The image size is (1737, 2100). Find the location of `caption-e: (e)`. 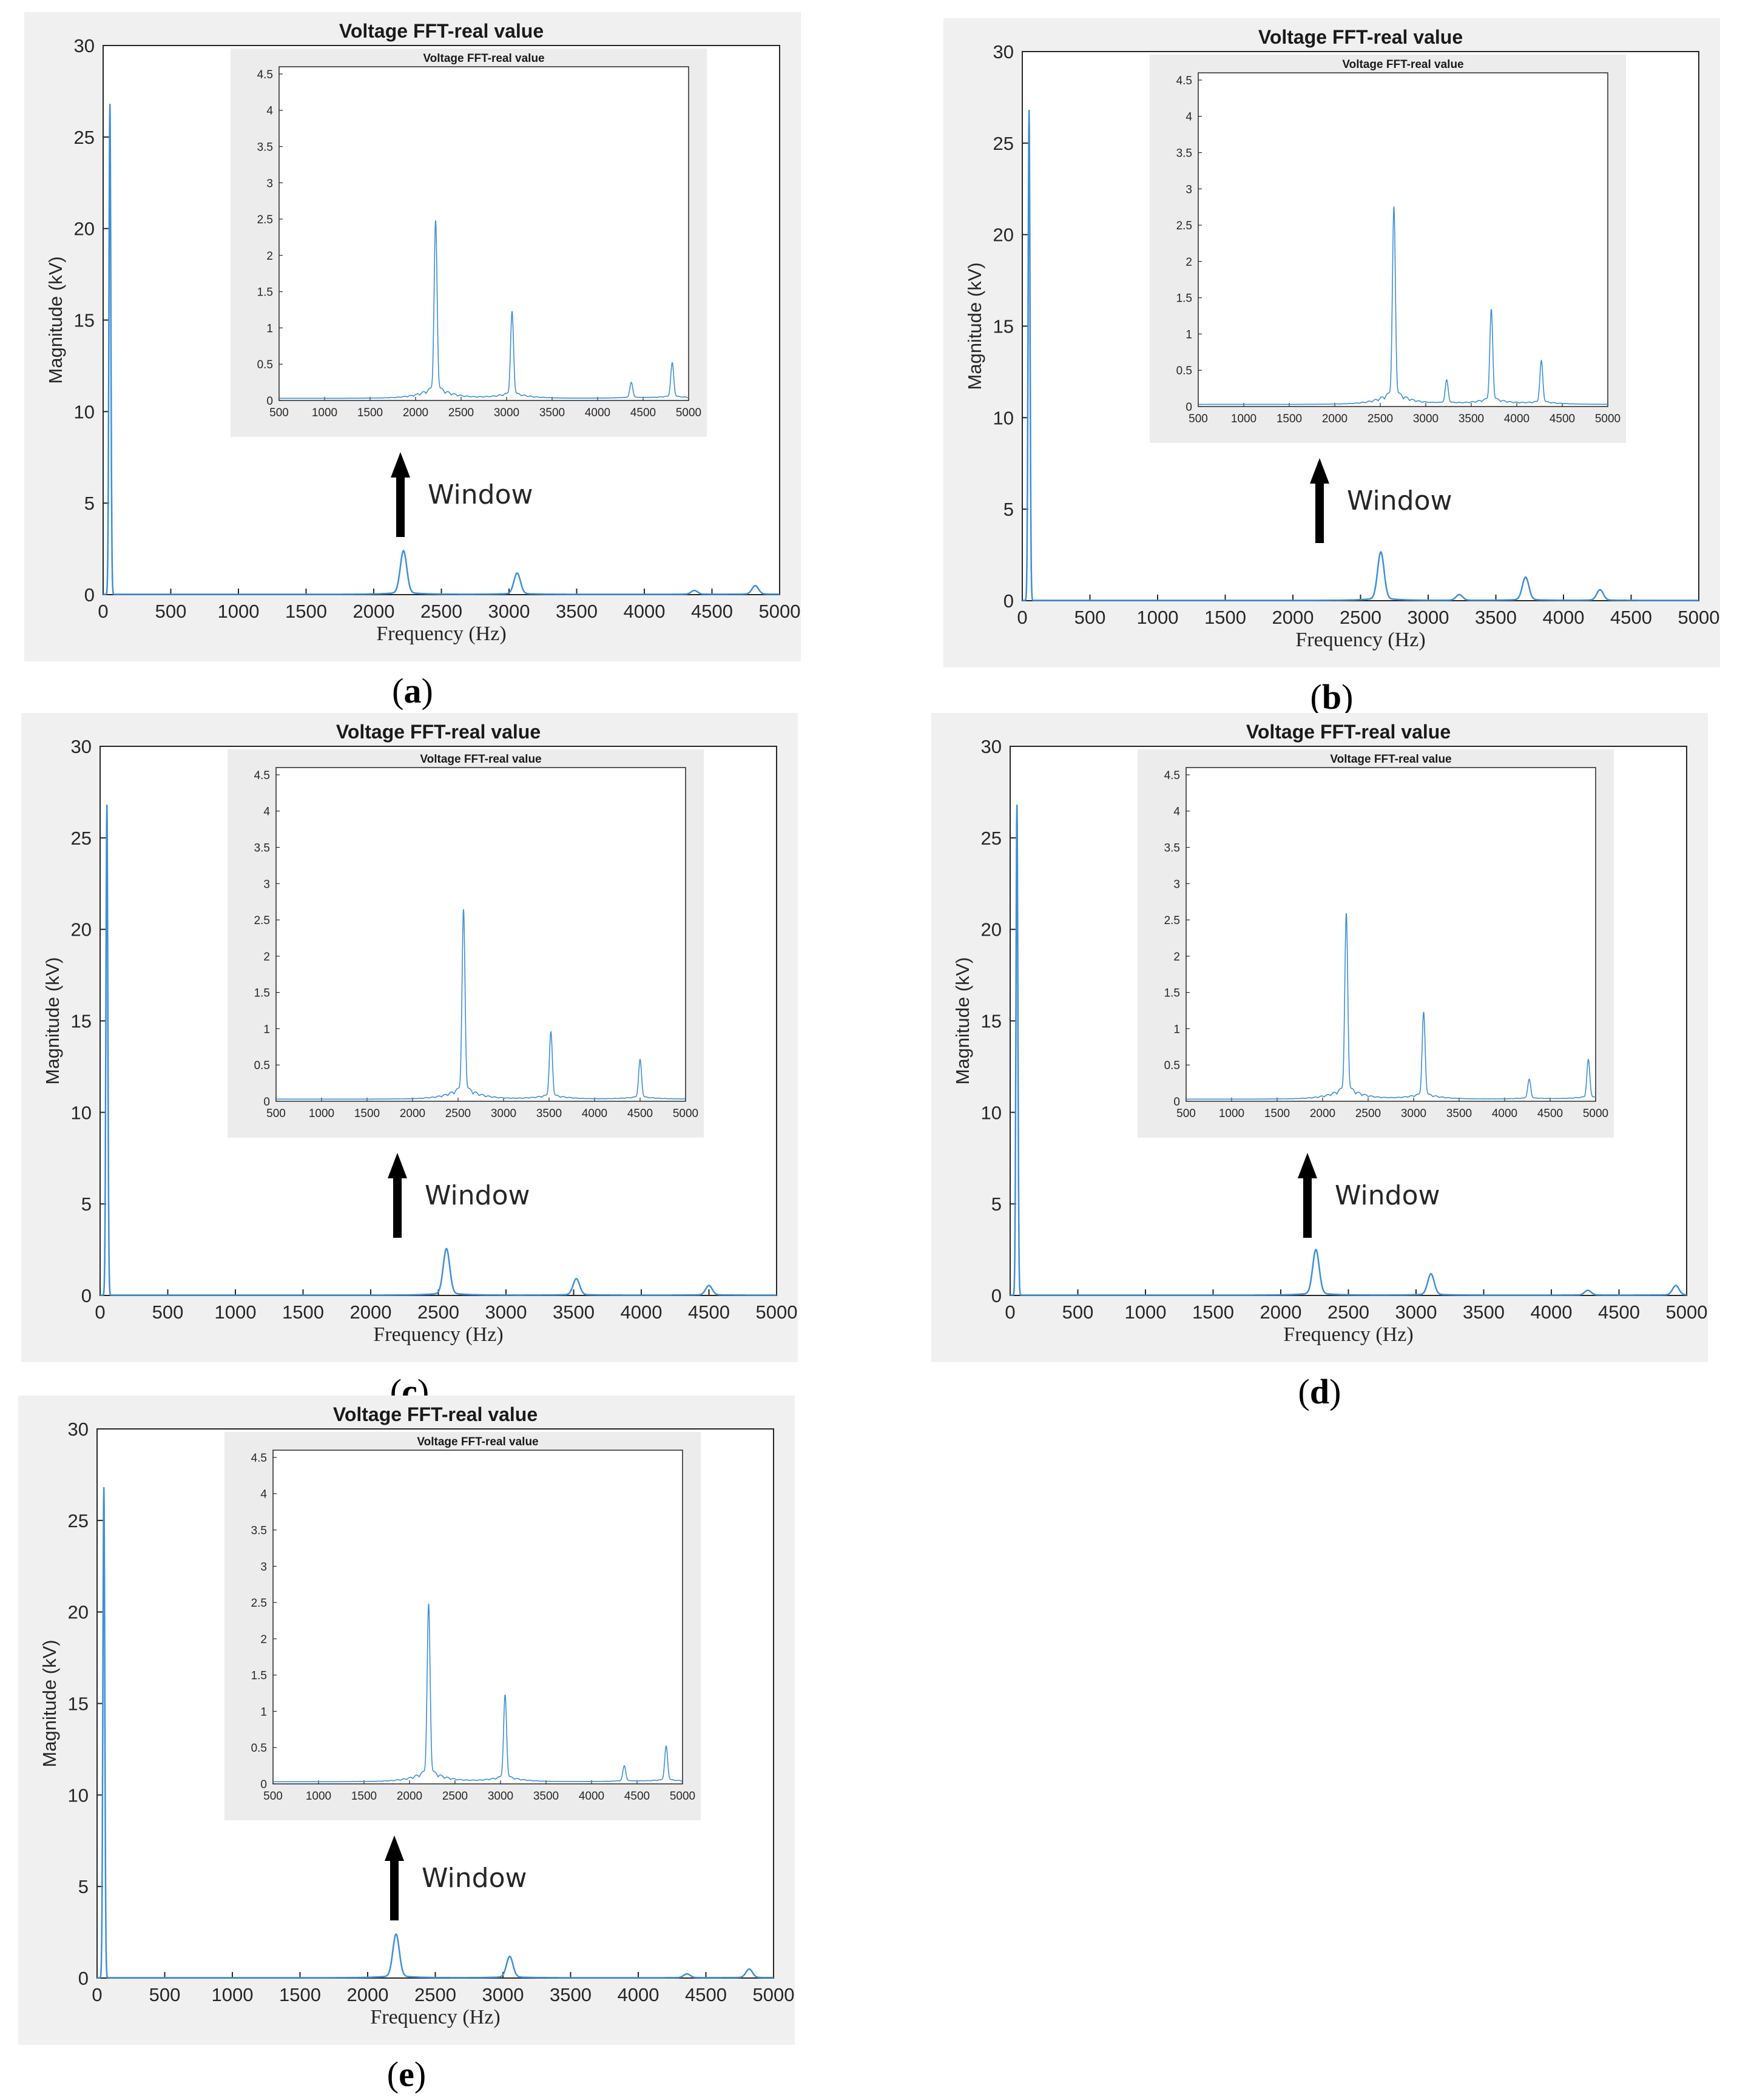

caption-e: (e) is located at coordinates (406, 2074).